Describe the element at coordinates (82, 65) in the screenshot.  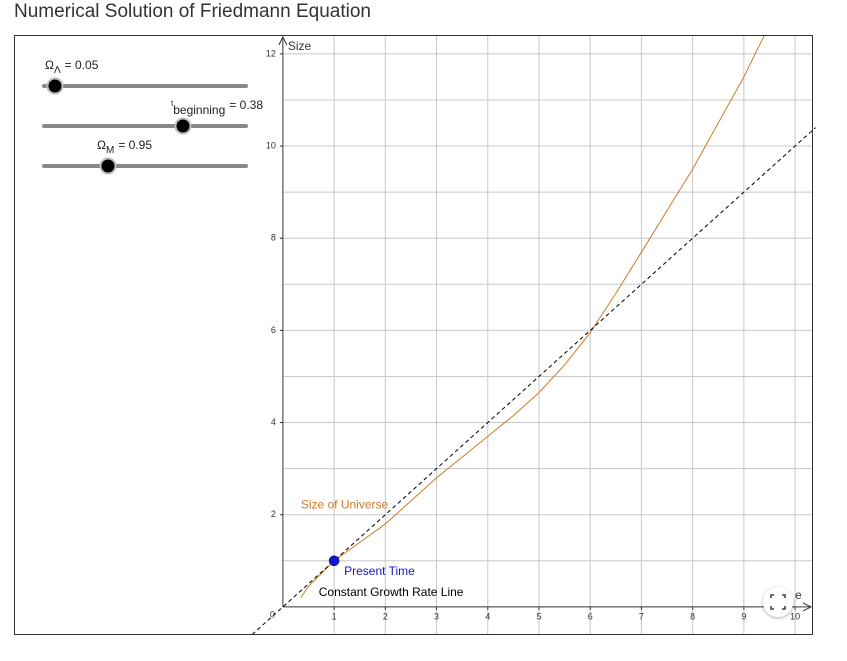
I see `slider-value: = 0.05` at that location.